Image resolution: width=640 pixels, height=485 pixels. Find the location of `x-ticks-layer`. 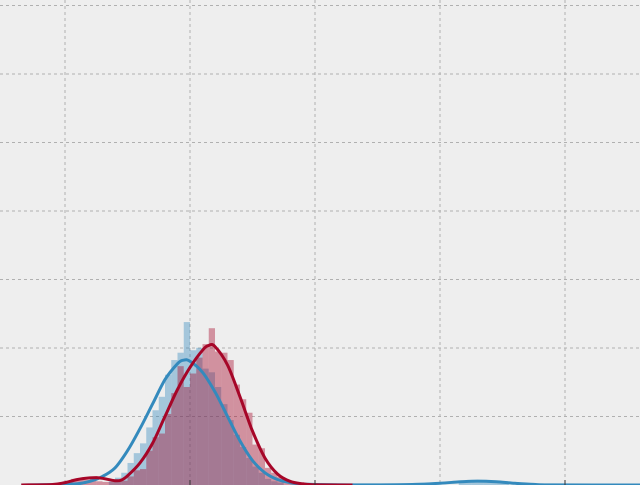

x-ticks-layer is located at coordinates (377, 482).